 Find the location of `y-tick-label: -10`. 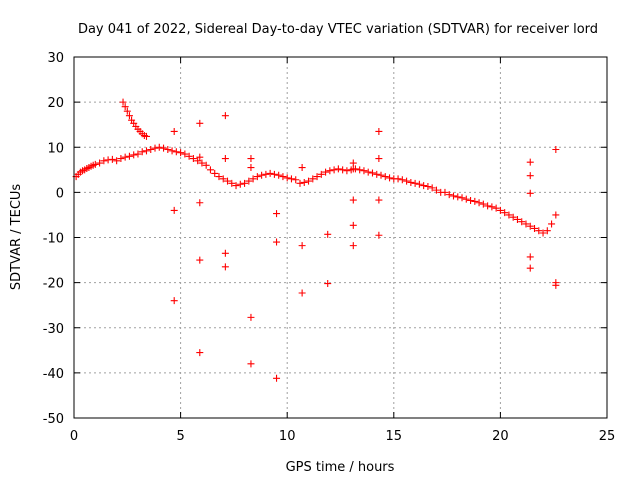

y-tick-label: -10 is located at coordinates (53, 239).